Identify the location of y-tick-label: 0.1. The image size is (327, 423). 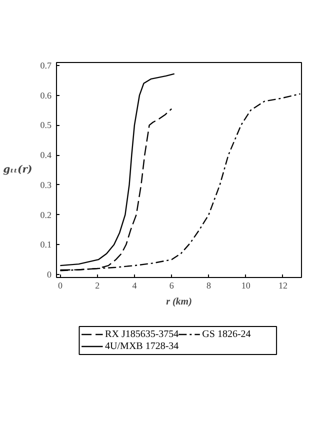
(46, 245).